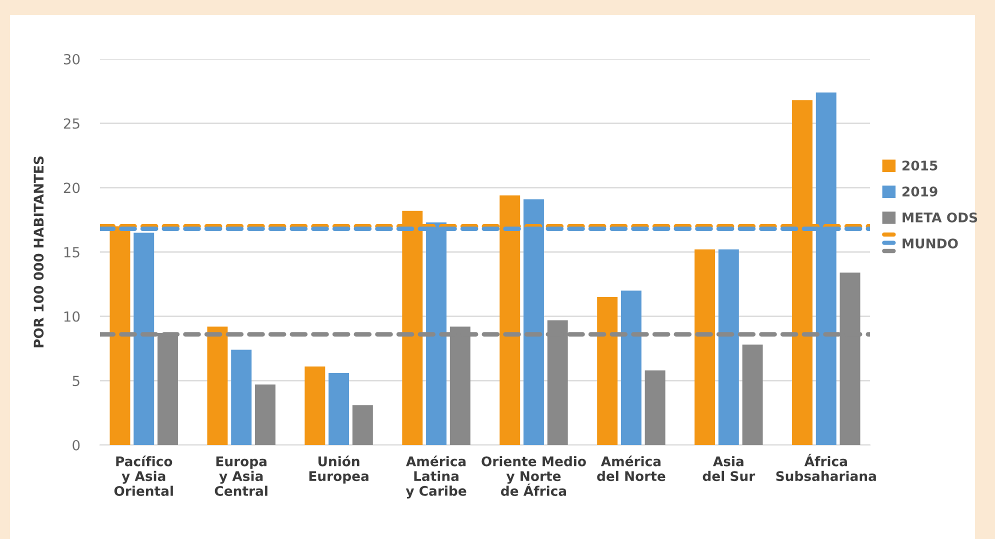 The image size is (995, 539). Describe the element at coordinates (930, 243) in the screenshot. I see `legend-label: MUNDO` at that location.